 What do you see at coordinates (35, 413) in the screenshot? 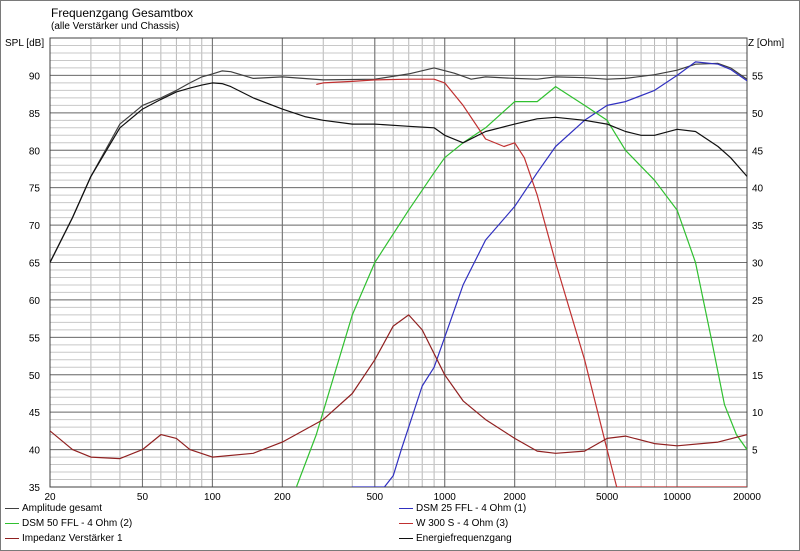
I see `y-tick-label-left: 45` at bounding box center [35, 413].